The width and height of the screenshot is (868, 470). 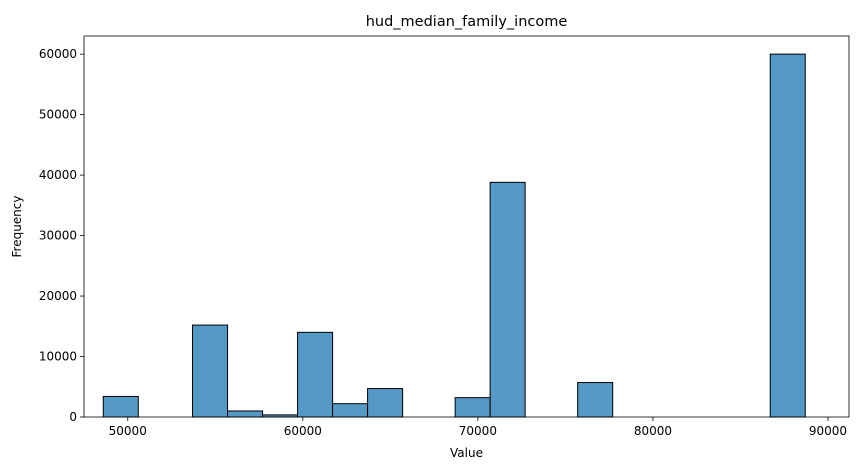 What do you see at coordinates (653, 431) in the screenshot?
I see `x-tick-label-3: 80000` at bounding box center [653, 431].